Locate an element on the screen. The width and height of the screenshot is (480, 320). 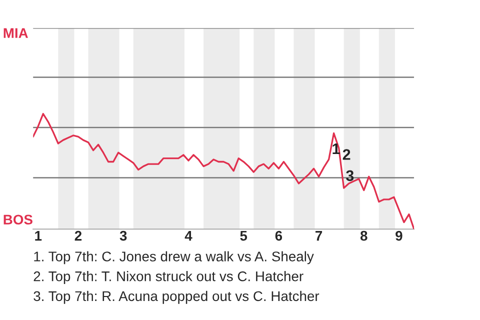
text: MIA is located at coordinates (16, 33).